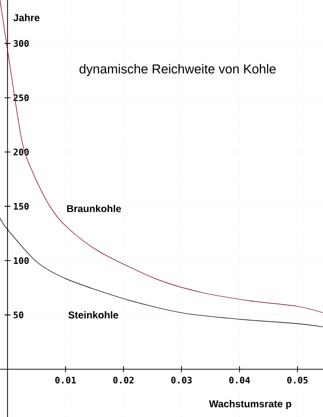 This screenshot has width=323, height=417. Describe the element at coordinates (94, 208) in the screenshot. I see `series-label: Braunkohle` at that location.